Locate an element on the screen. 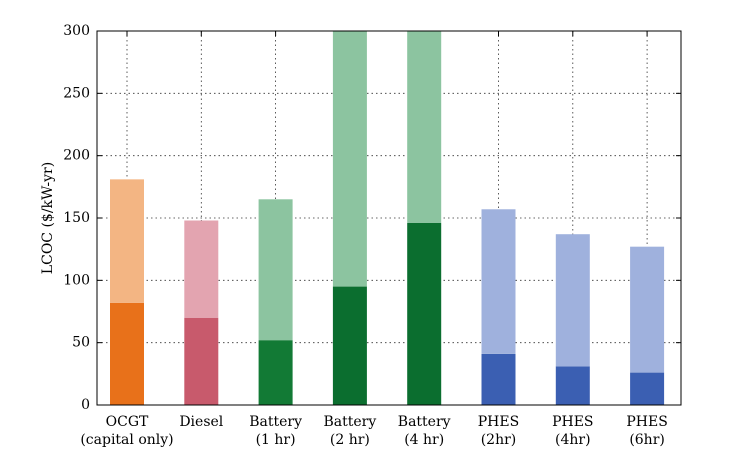  x-tick-label: (2hr) is located at coordinates (499, 440).